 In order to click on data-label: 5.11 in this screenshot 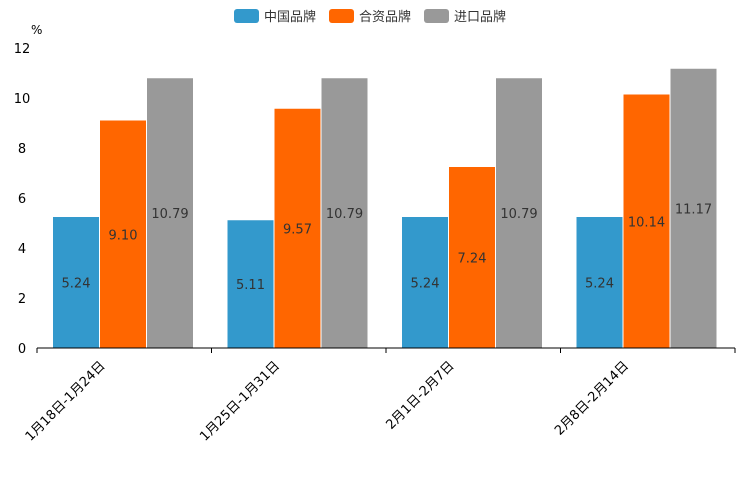, I will do `click(250, 285)`.